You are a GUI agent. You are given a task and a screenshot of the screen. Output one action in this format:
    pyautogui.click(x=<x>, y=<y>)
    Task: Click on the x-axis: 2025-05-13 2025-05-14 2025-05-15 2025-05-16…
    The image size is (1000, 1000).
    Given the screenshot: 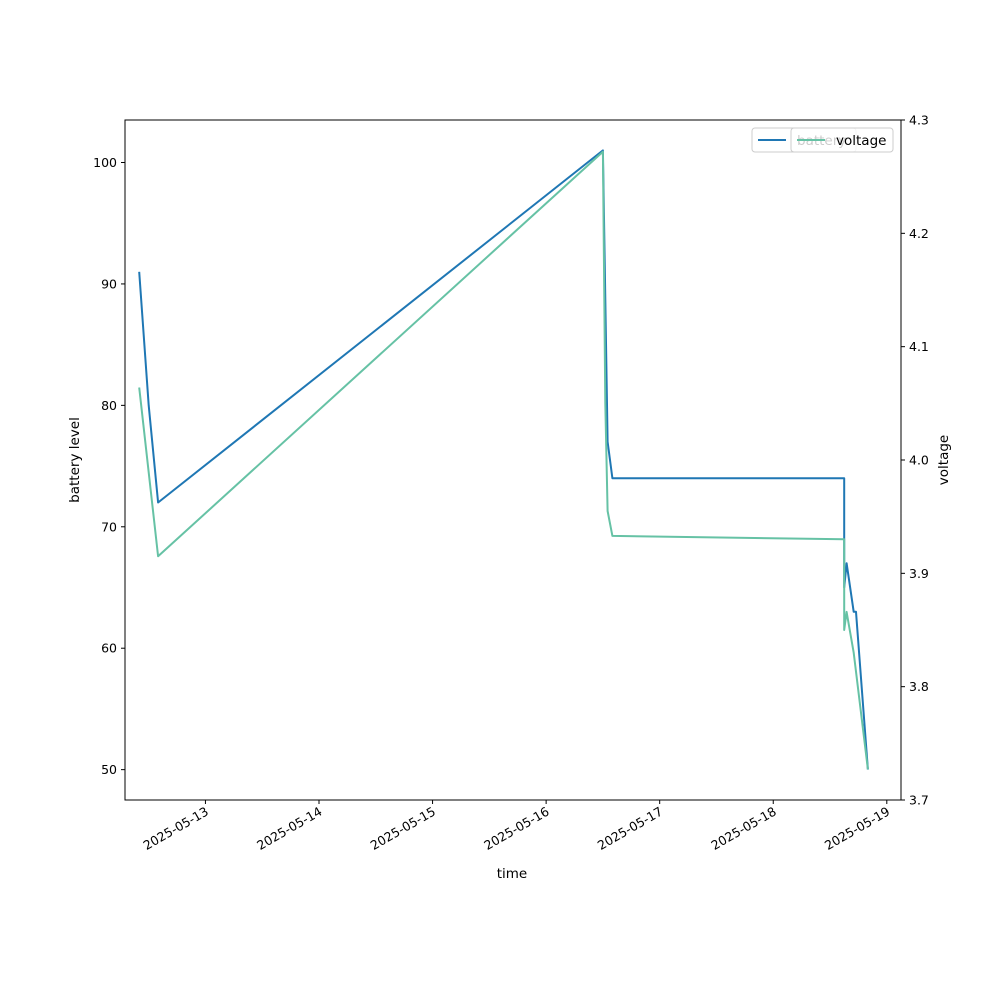 What is the action you would take?
    pyautogui.click(x=516, y=826)
    